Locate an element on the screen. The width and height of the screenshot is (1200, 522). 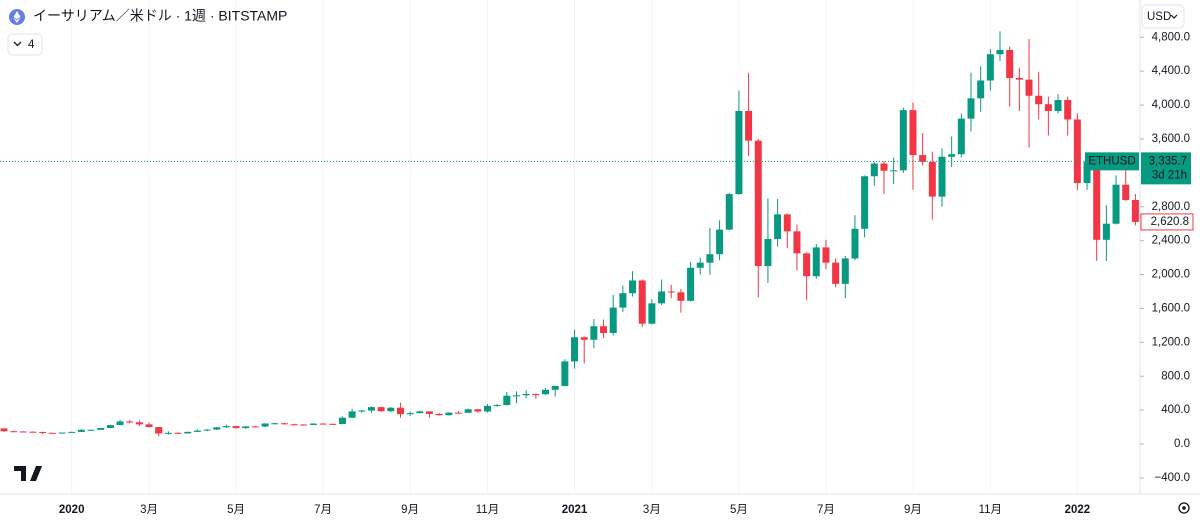
countdown-label: 3d 21h is located at coordinates (1169, 175).